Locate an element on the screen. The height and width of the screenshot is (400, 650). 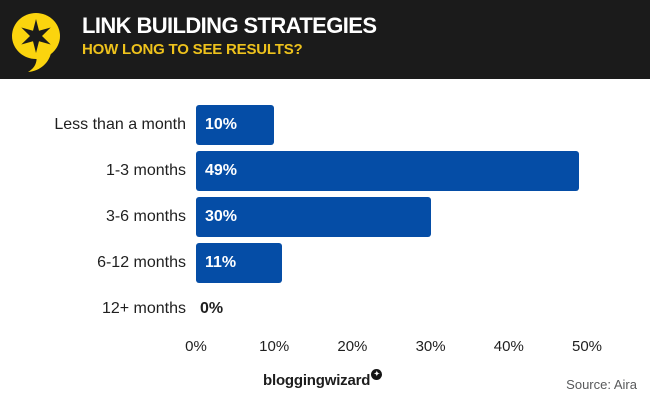
category-label: 12+ months is located at coordinates (143, 308).